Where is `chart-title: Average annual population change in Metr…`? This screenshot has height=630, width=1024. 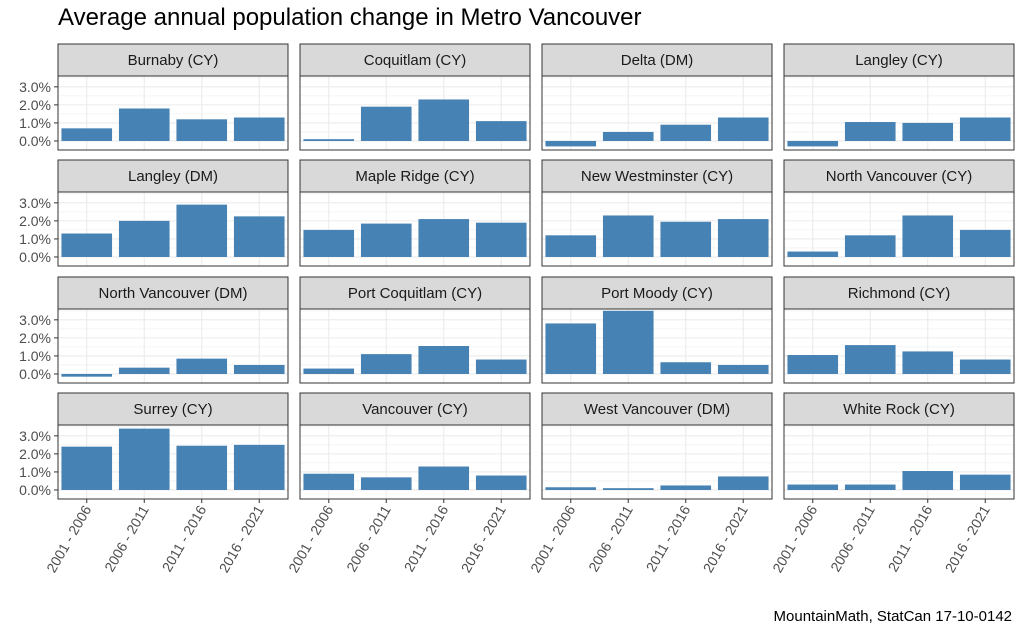
chart-title: Average annual population change in Metr… is located at coordinates (350, 17).